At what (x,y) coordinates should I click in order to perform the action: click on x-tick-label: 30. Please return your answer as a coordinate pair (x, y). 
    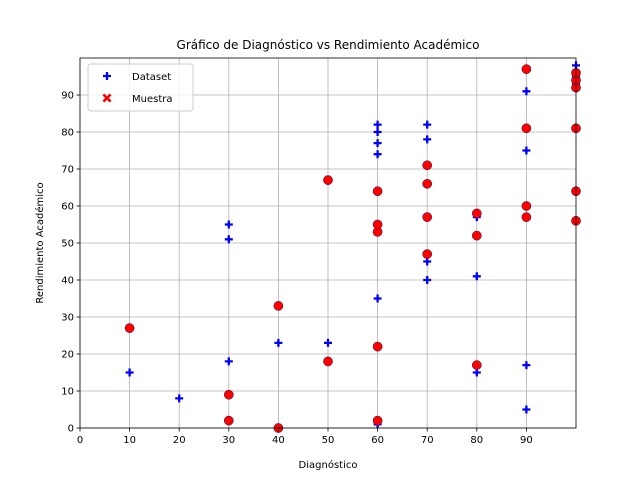
    Looking at the image, I should click on (228, 440).